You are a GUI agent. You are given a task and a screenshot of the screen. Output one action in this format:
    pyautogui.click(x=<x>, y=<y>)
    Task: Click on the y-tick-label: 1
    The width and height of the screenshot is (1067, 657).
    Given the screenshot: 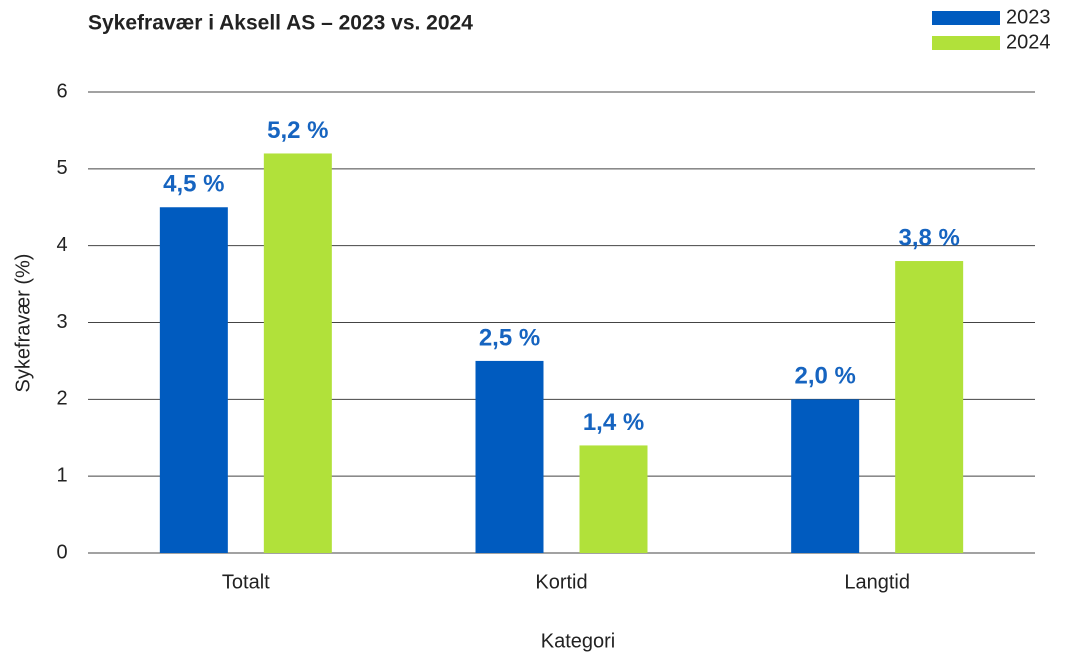 What is the action you would take?
    pyautogui.click(x=61, y=475)
    